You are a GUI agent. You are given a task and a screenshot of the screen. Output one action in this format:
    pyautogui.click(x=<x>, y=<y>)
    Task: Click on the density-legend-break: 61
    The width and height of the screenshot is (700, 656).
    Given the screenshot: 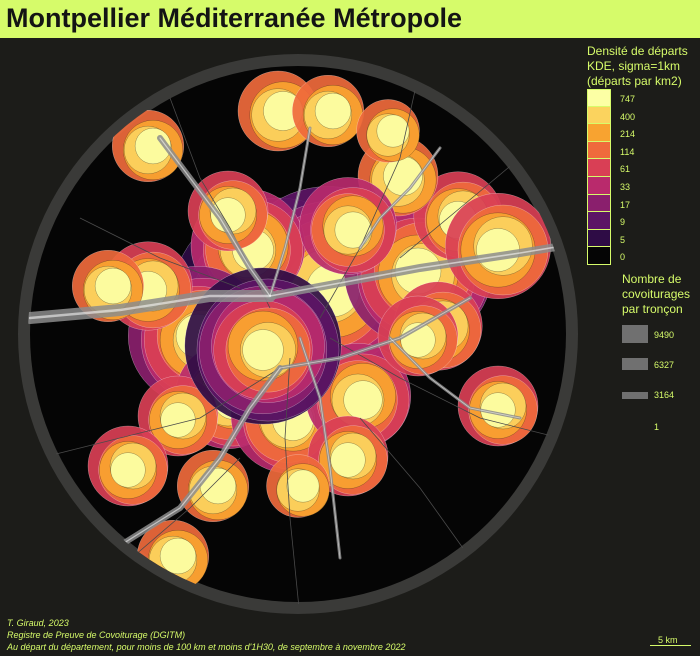 What is the action you would take?
    pyautogui.click(x=625, y=169)
    